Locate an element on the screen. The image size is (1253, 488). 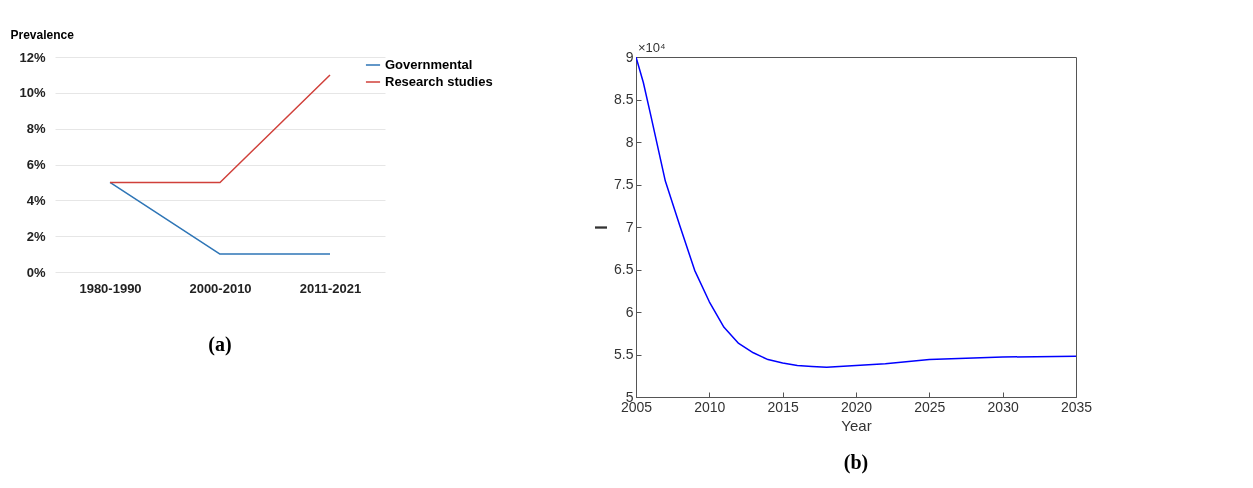
y-tick-label: 2% is located at coordinates (36, 236).